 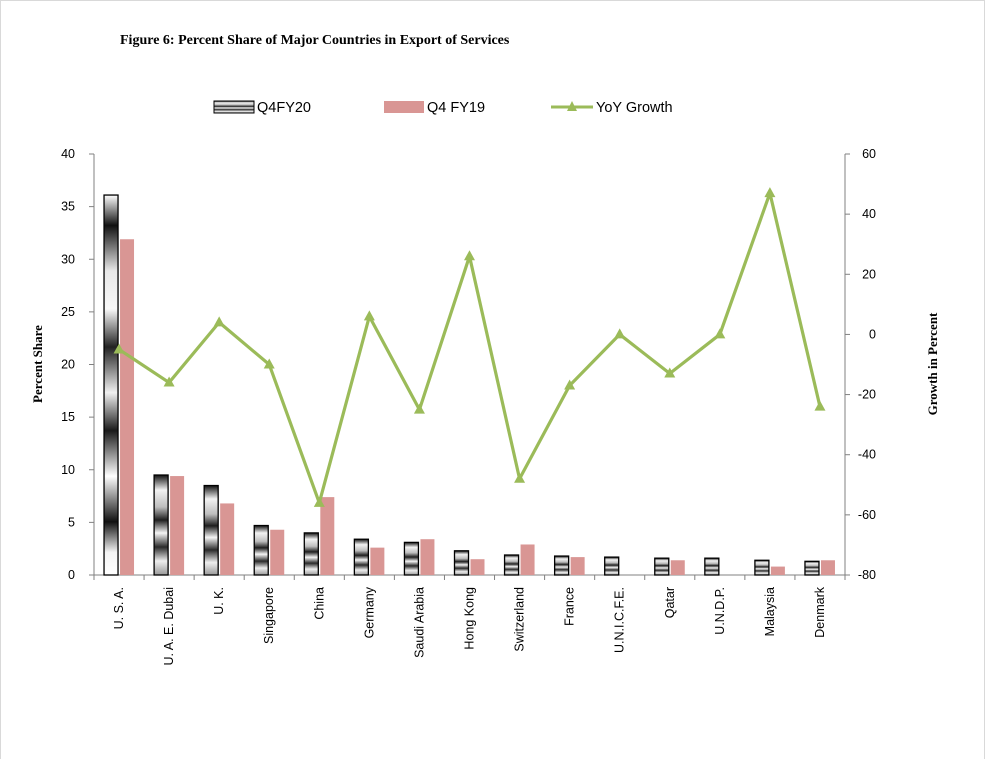 What do you see at coordinates (867, 455) in the screenshot?
I see `y2-tick-label: -40` at bounding box center [867, 455].